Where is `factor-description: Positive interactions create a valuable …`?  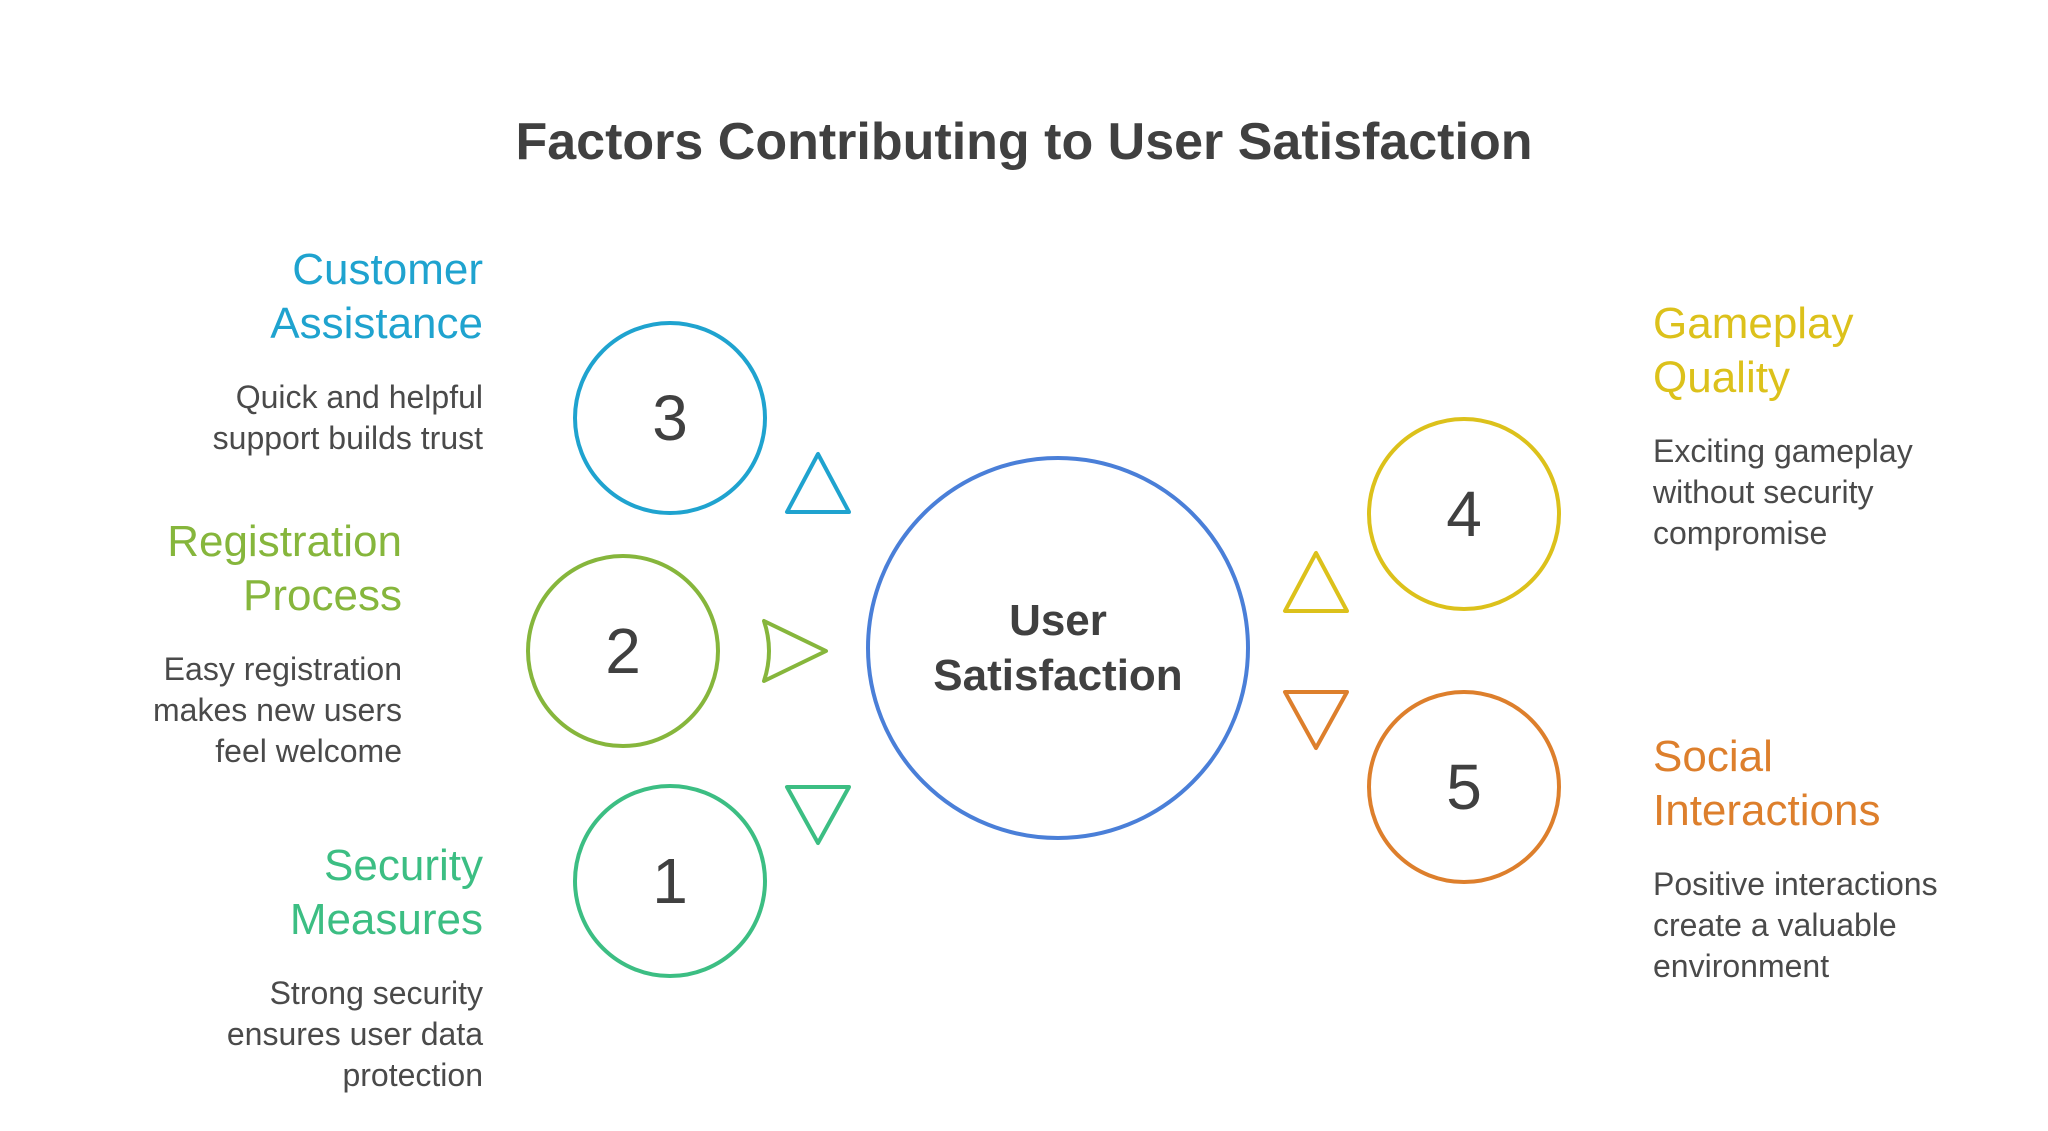
factor-description: Positive interactions create a valuable … is located at coordinates (1795, 925).